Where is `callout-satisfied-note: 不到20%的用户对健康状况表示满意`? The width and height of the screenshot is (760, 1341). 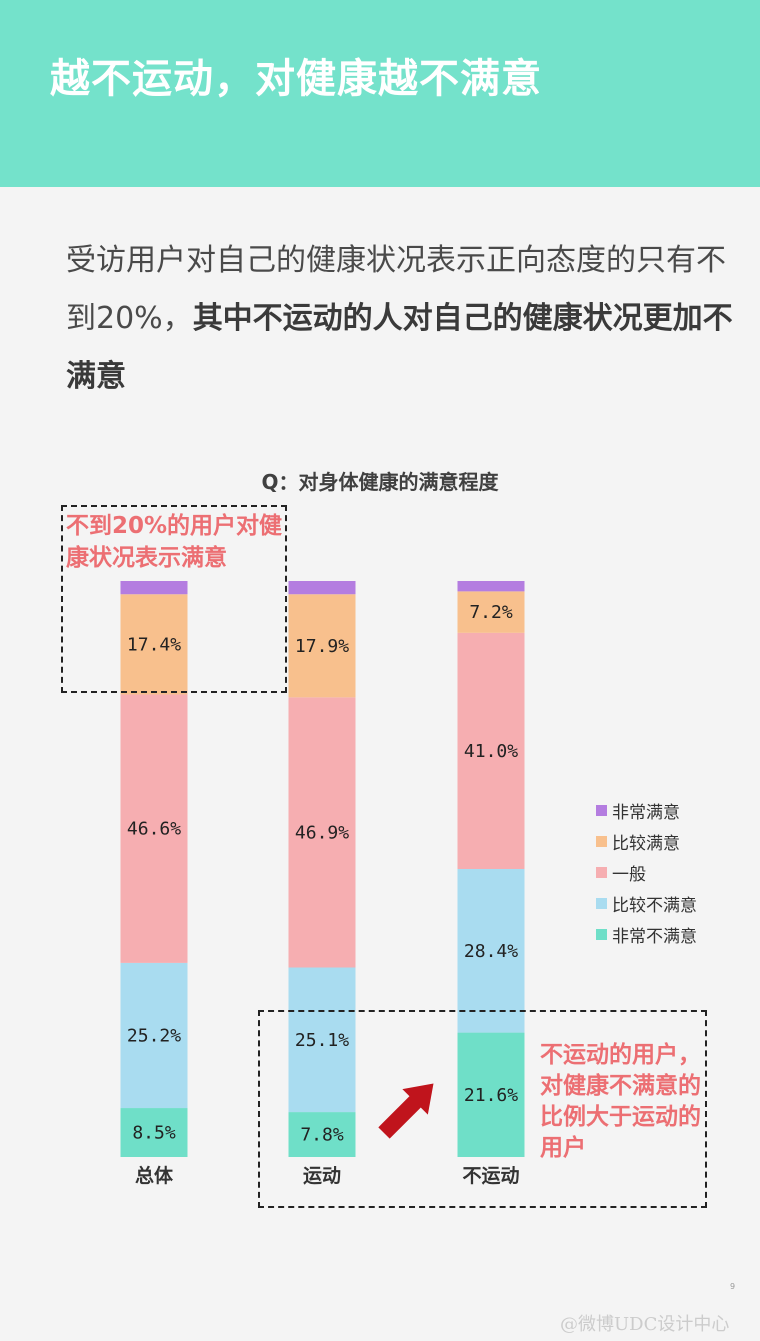 callout-satisfied-note: 不到20%的用户对健康状况表示满意 is located at coordinates (174, 542).